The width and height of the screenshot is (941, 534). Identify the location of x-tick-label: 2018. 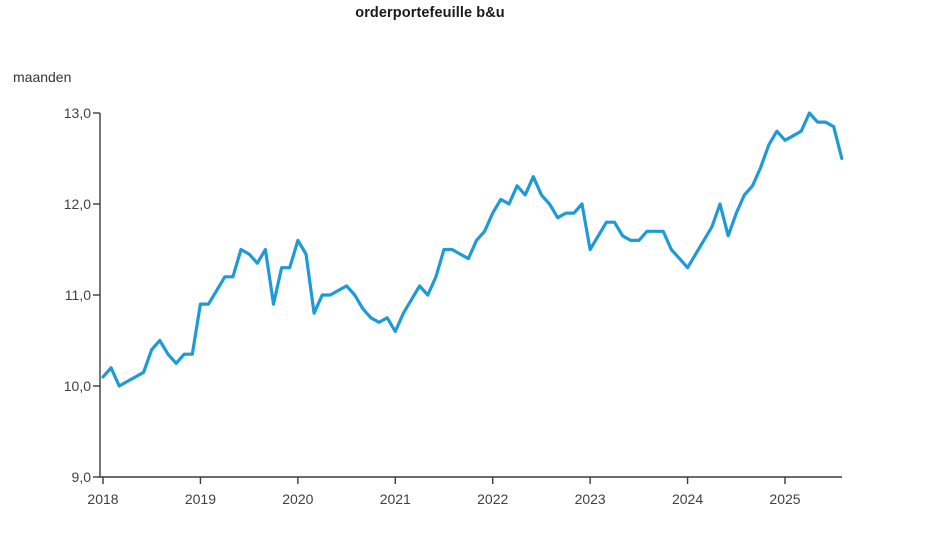
(102, 499).